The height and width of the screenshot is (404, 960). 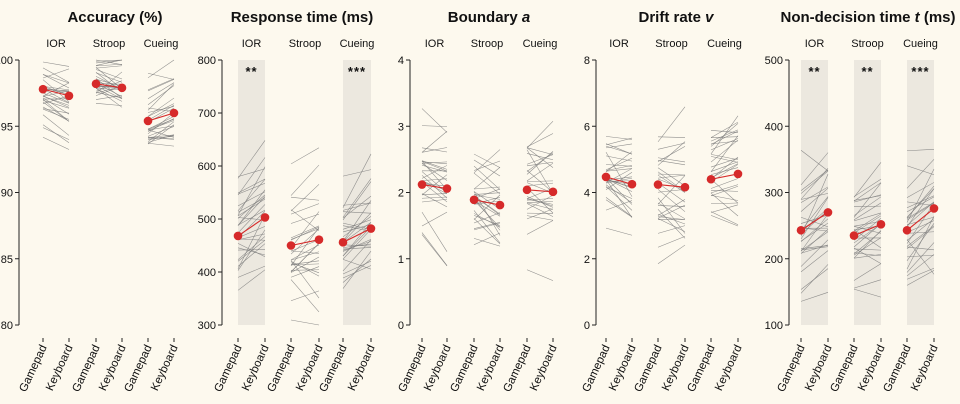 I want to click on significance-stars: **, so click(x=814, y=71).